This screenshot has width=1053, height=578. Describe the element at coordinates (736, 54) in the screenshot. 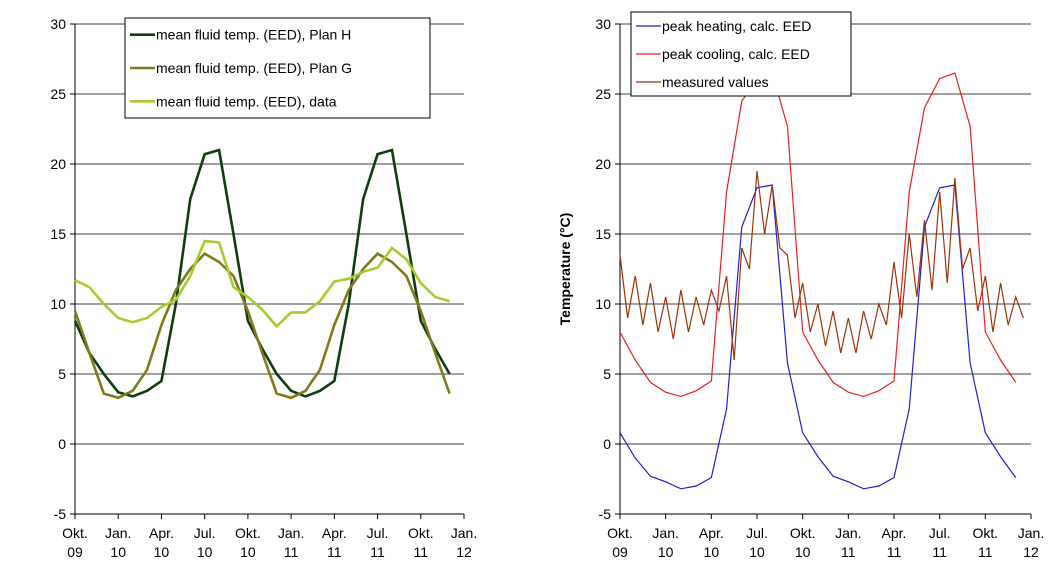

I see `legend-label: peak cooling, calc. EED` at that location.